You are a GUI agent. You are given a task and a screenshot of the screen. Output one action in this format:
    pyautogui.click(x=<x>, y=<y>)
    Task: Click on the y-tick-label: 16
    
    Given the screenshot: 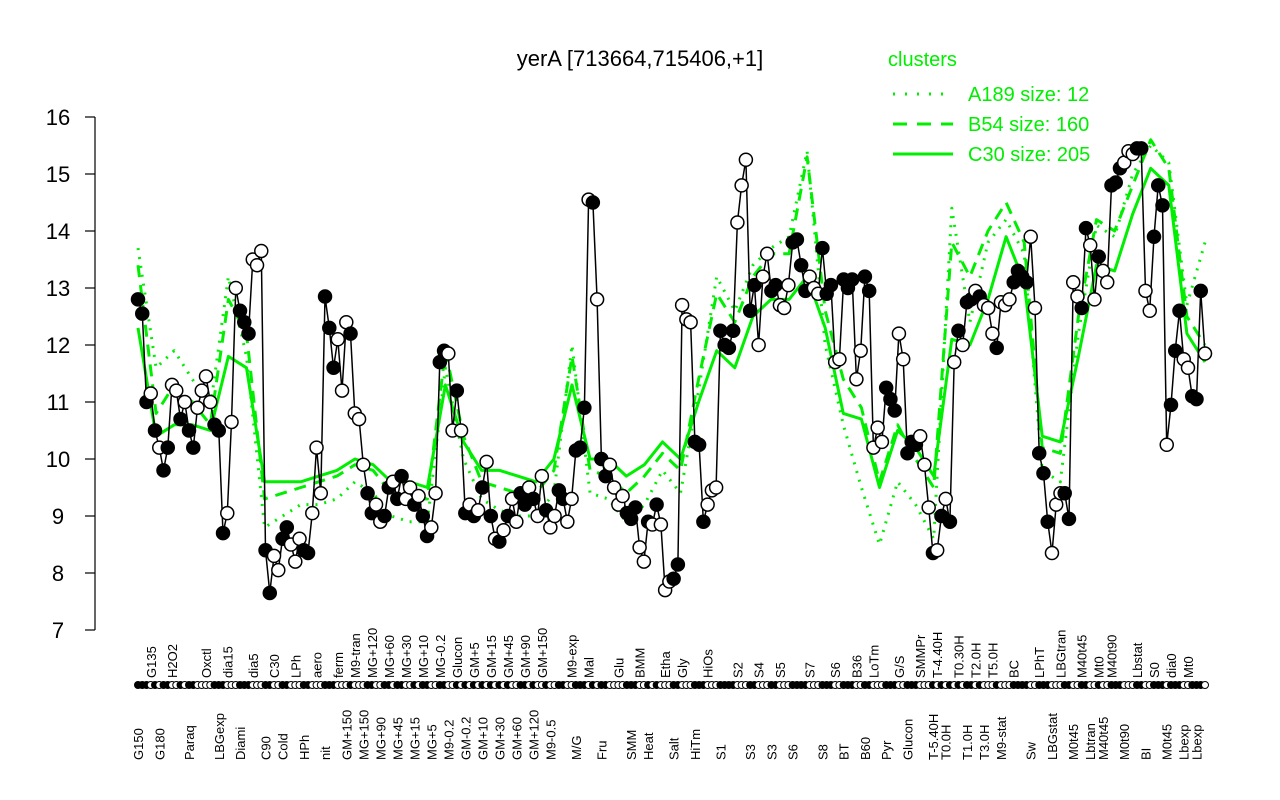 What is the action you would take?
    pyautogui.click(x=58, y=117)
    